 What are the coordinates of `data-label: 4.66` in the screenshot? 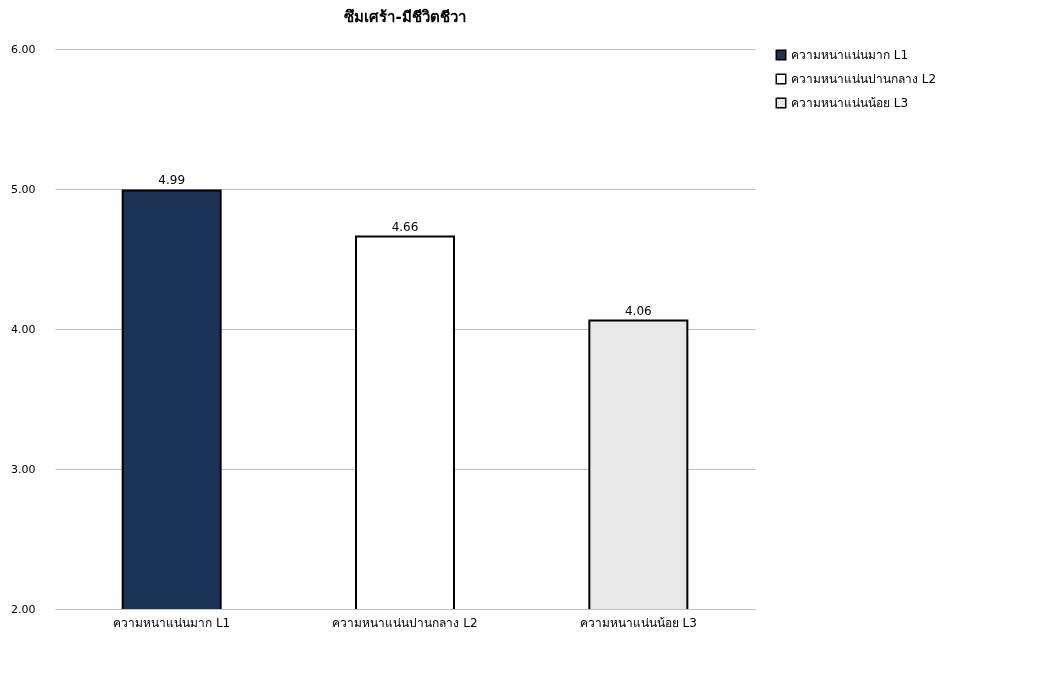 It's located at (405, 226).